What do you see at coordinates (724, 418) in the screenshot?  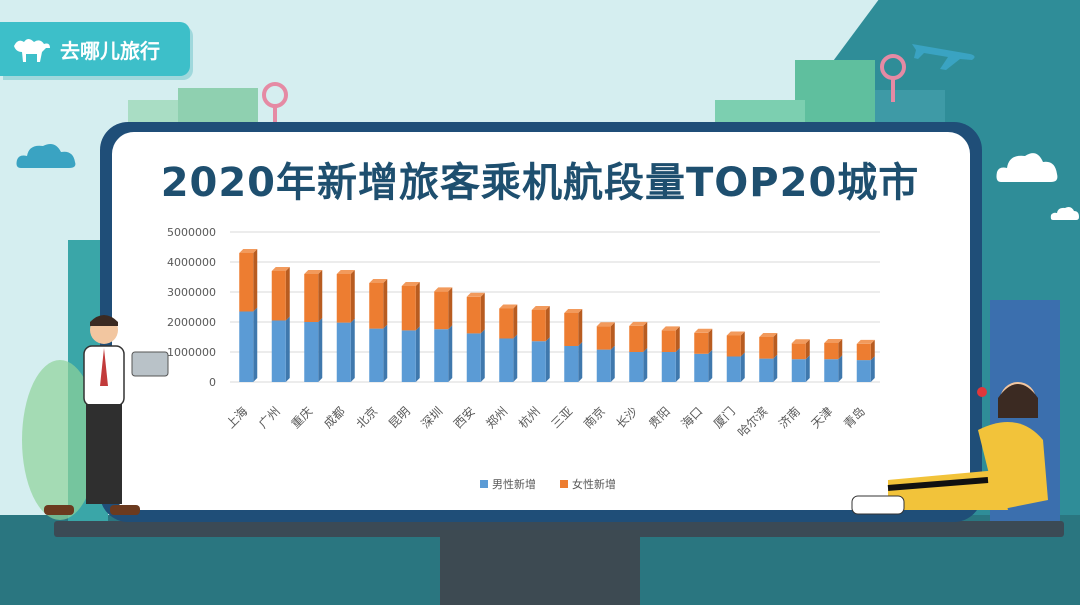 I see `x-tick-label: 厦门` at bounding box center [724, 418].